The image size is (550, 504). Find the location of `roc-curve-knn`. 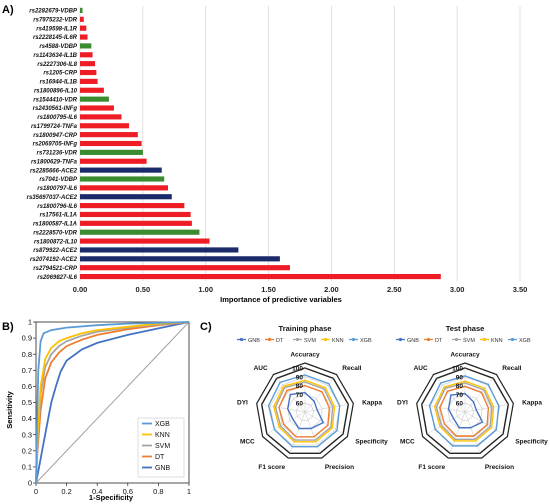

roc-curve-knn is located at coordinates (112, 402).